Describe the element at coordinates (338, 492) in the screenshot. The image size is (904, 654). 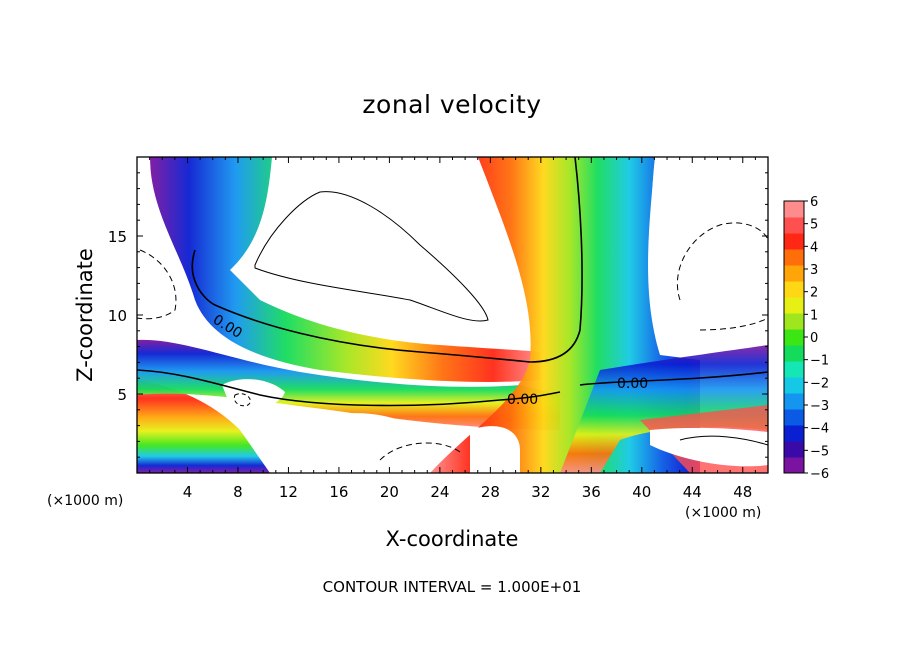
I see `x-tick-label: 16` at that location.